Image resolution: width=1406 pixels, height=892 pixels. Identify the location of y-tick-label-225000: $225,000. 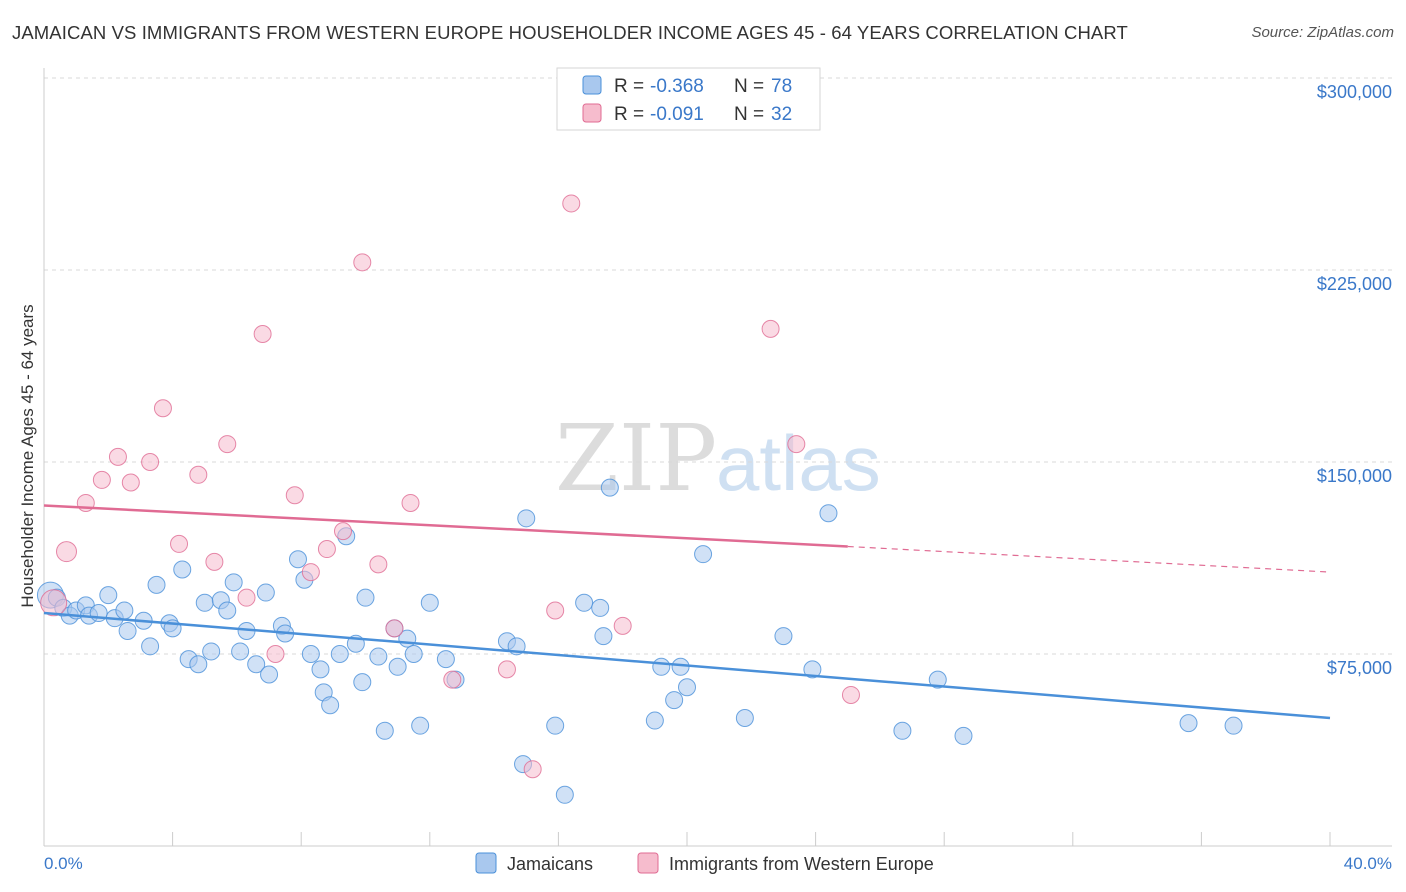
(1354, 284).